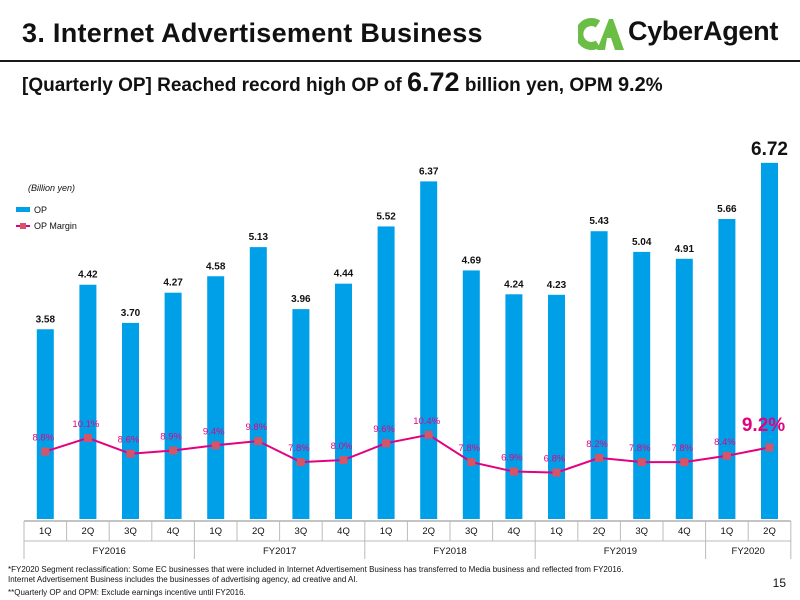 The image size is (800, 600). I want to click on unit-label: (Billion yen), so click(51, 188).